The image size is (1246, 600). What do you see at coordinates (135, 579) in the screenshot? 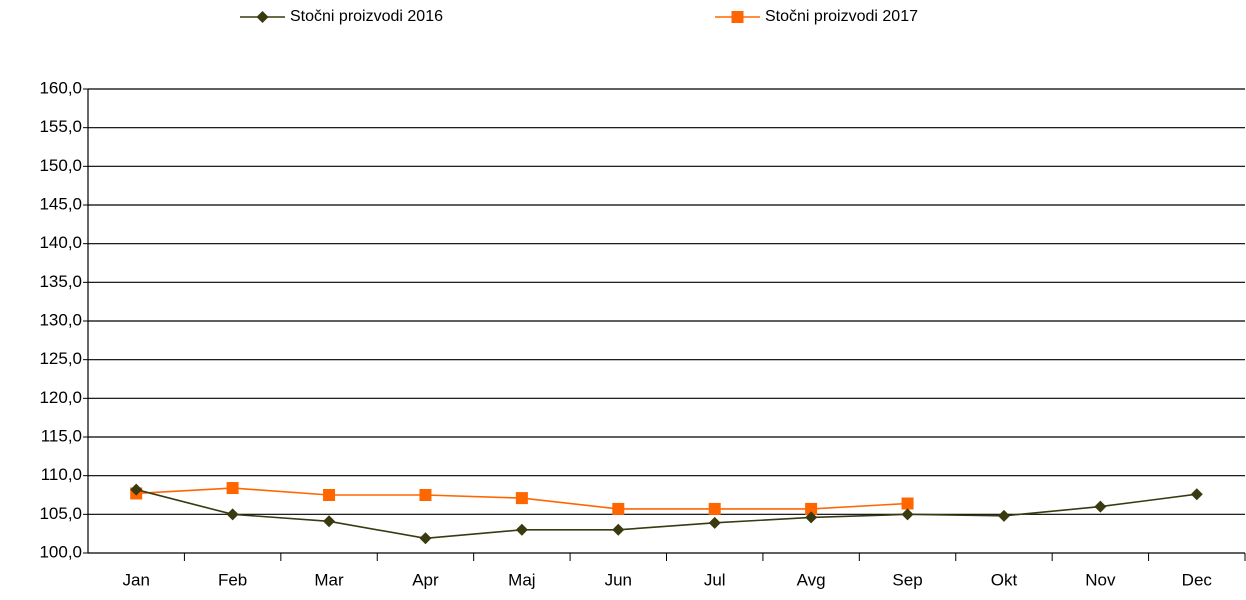
I see `x-tick-label: Jan` at bounding box center [135, 579].